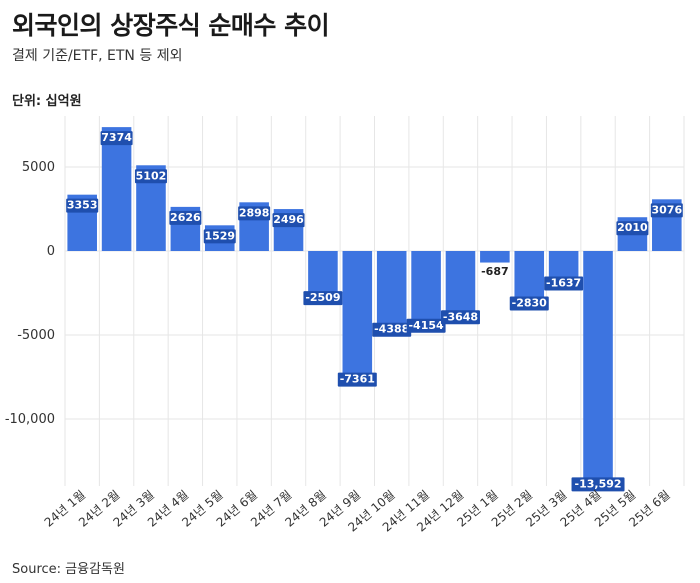 This screenshot has height=583, width=700. What do you see at coordinates (36, 335) in the screenshot?
I see `y-tick-label: -5000` at bounding box center [36, 335].